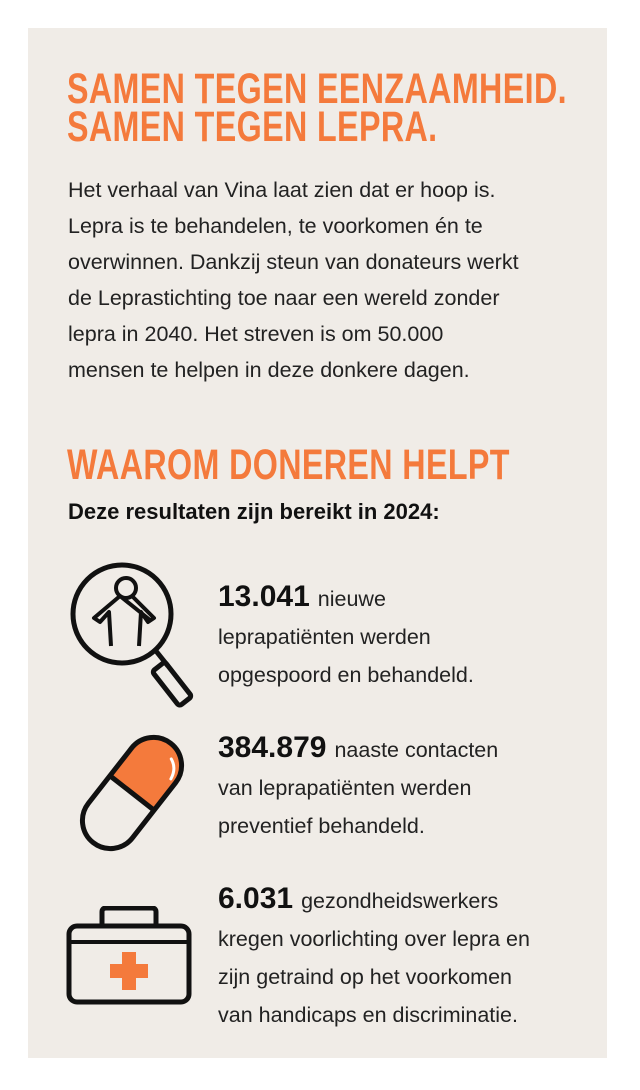 The height and width of the screenshot is (1090, 640). Describe the element at coordinates (256, 898) in the screenshot. I see `stat-number: 6.031` at that location.